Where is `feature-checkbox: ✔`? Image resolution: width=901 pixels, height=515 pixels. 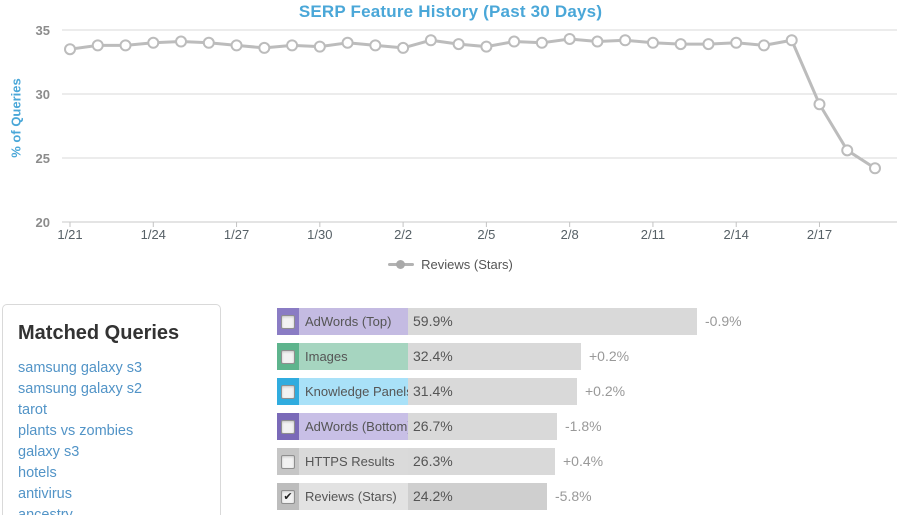
feature-checkbox: ✔ is located at coordinates (288, 496).